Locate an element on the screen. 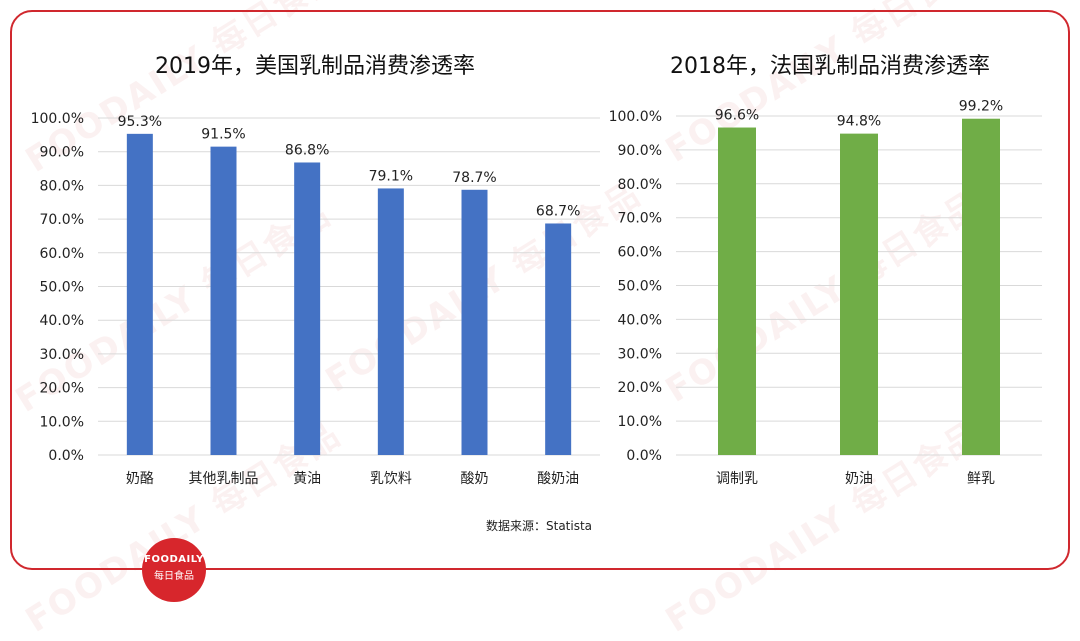  x-tick-label: 调制乳 is located at coordinates (737, 479).